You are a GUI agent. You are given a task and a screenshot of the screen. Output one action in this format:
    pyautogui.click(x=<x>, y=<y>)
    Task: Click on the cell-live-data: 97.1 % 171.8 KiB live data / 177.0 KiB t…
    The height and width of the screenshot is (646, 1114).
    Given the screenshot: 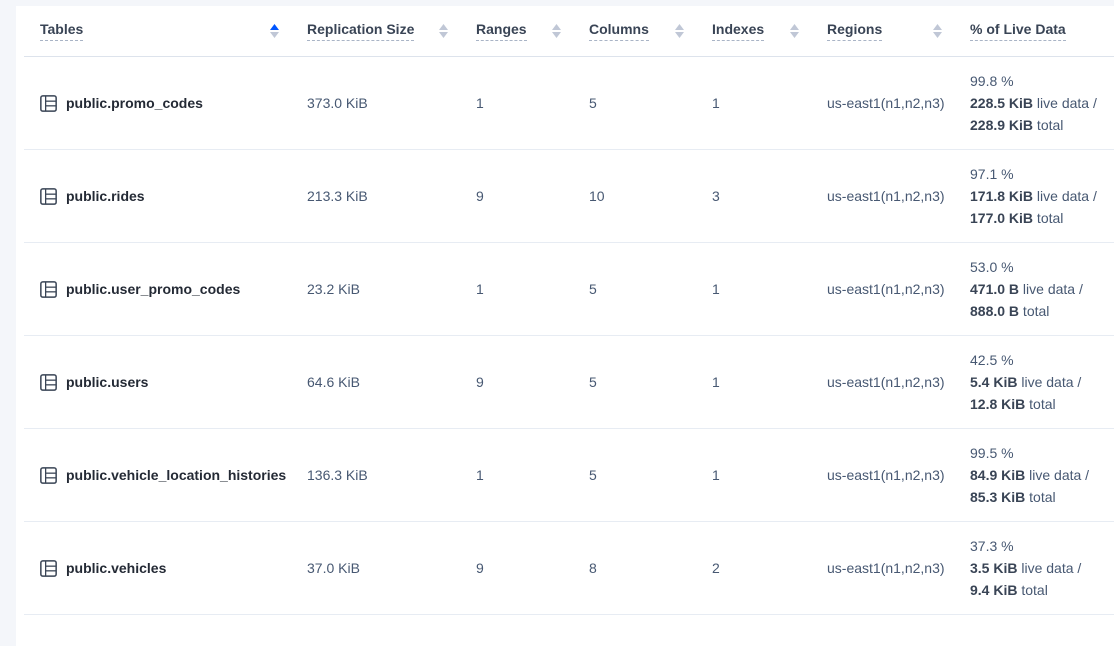 What is the action you would take?
    pyautogui.click(x=1042, y=196)
    